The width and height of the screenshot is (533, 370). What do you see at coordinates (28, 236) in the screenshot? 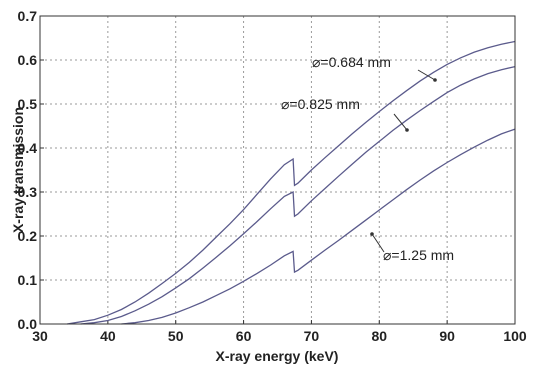
I see `y-tick-label: 0.2` at bounding box center [28, 236].